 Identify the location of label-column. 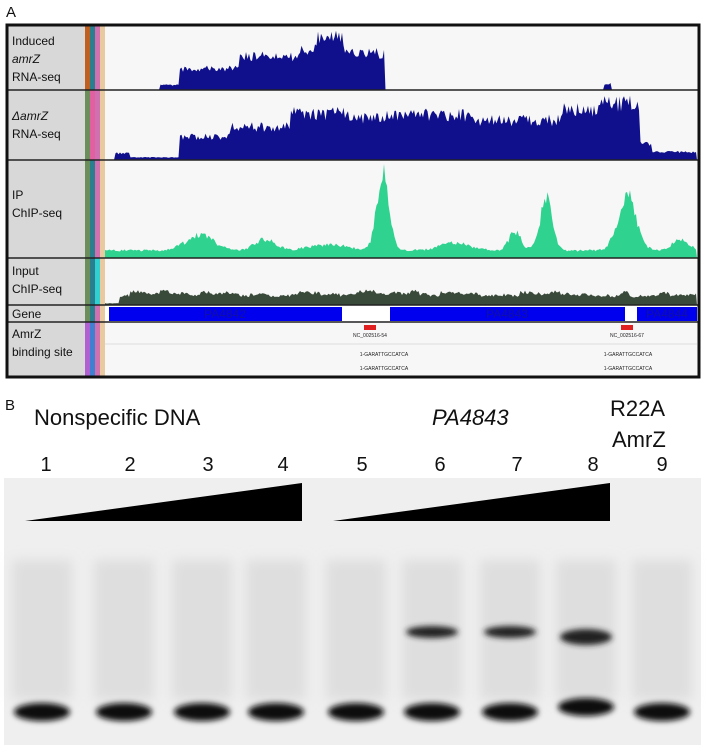
(46, 201).